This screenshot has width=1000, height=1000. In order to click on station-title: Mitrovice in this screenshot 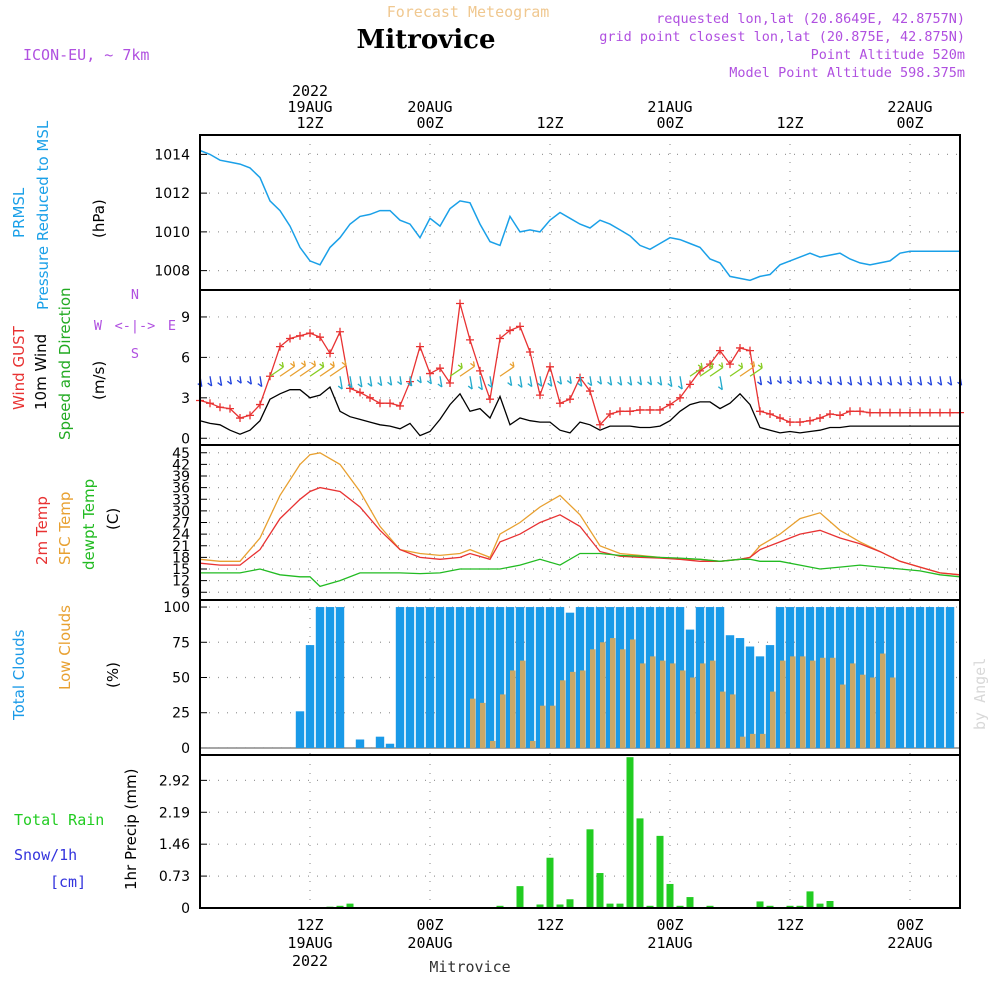, I will do `click(425, 40)`.